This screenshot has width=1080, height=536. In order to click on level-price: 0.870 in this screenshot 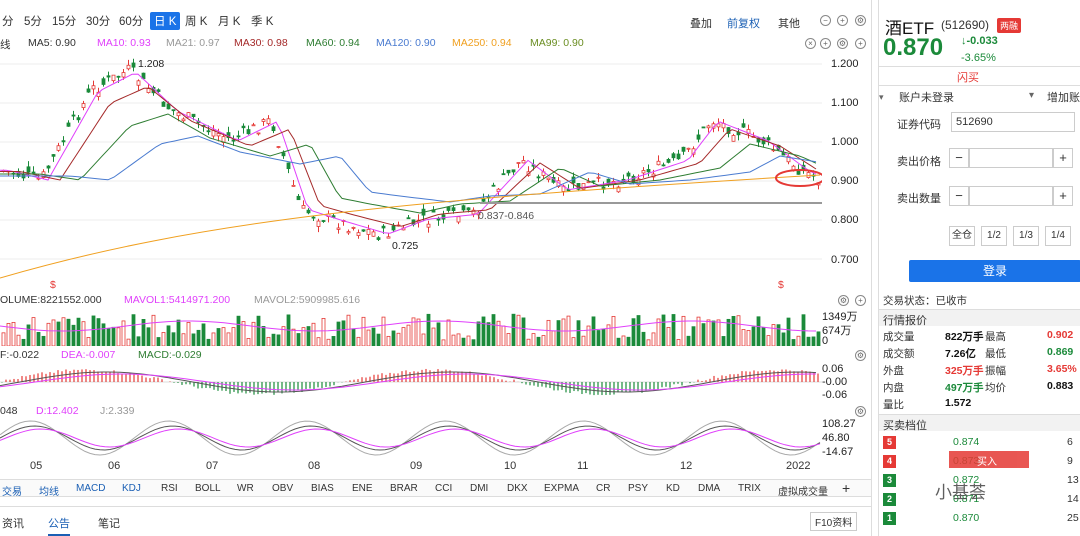, I will do `click(966, 518)`.